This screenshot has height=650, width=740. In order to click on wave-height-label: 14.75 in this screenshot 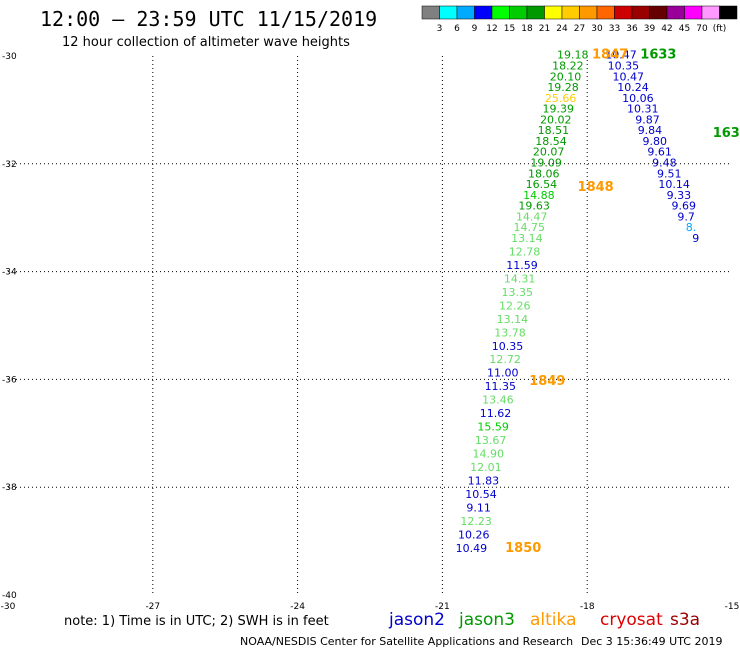, I will do `click(530, 227)`.